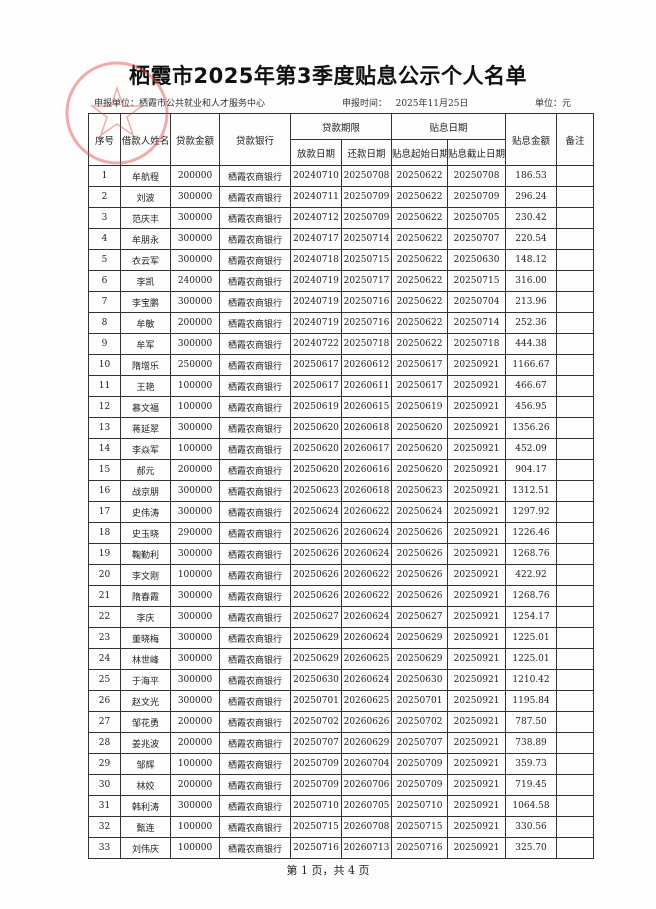 The height and width of the screenshot is (909, 656). Describe the element at coordinates (104, 386) in the screenshot. I see `row-no: 11` at that location.